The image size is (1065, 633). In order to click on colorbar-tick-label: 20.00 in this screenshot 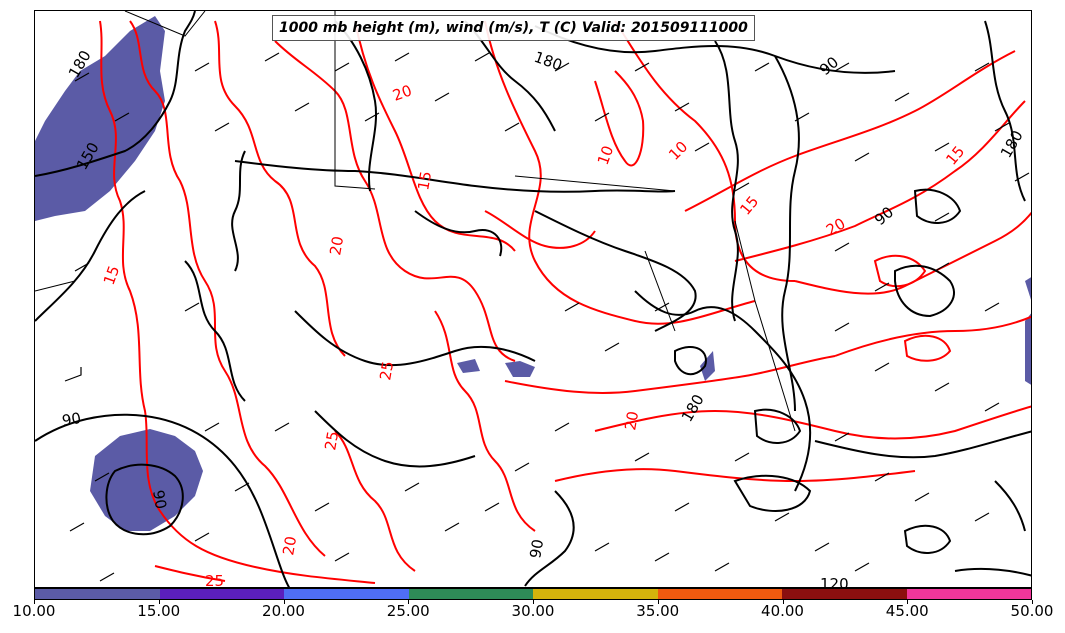, I will do `click(283, 611)`.